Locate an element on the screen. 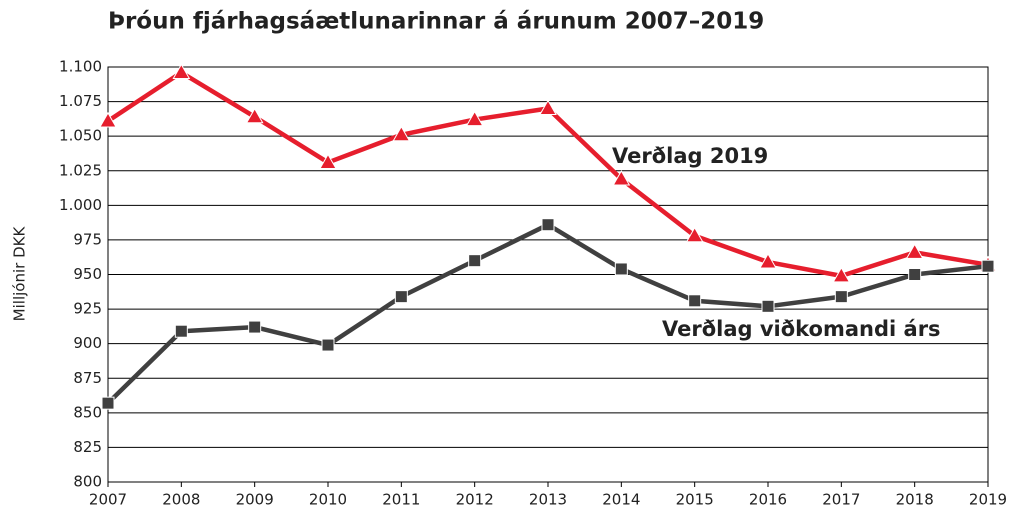  x-tick-label: 2011 is located at coordinates (401, 500).